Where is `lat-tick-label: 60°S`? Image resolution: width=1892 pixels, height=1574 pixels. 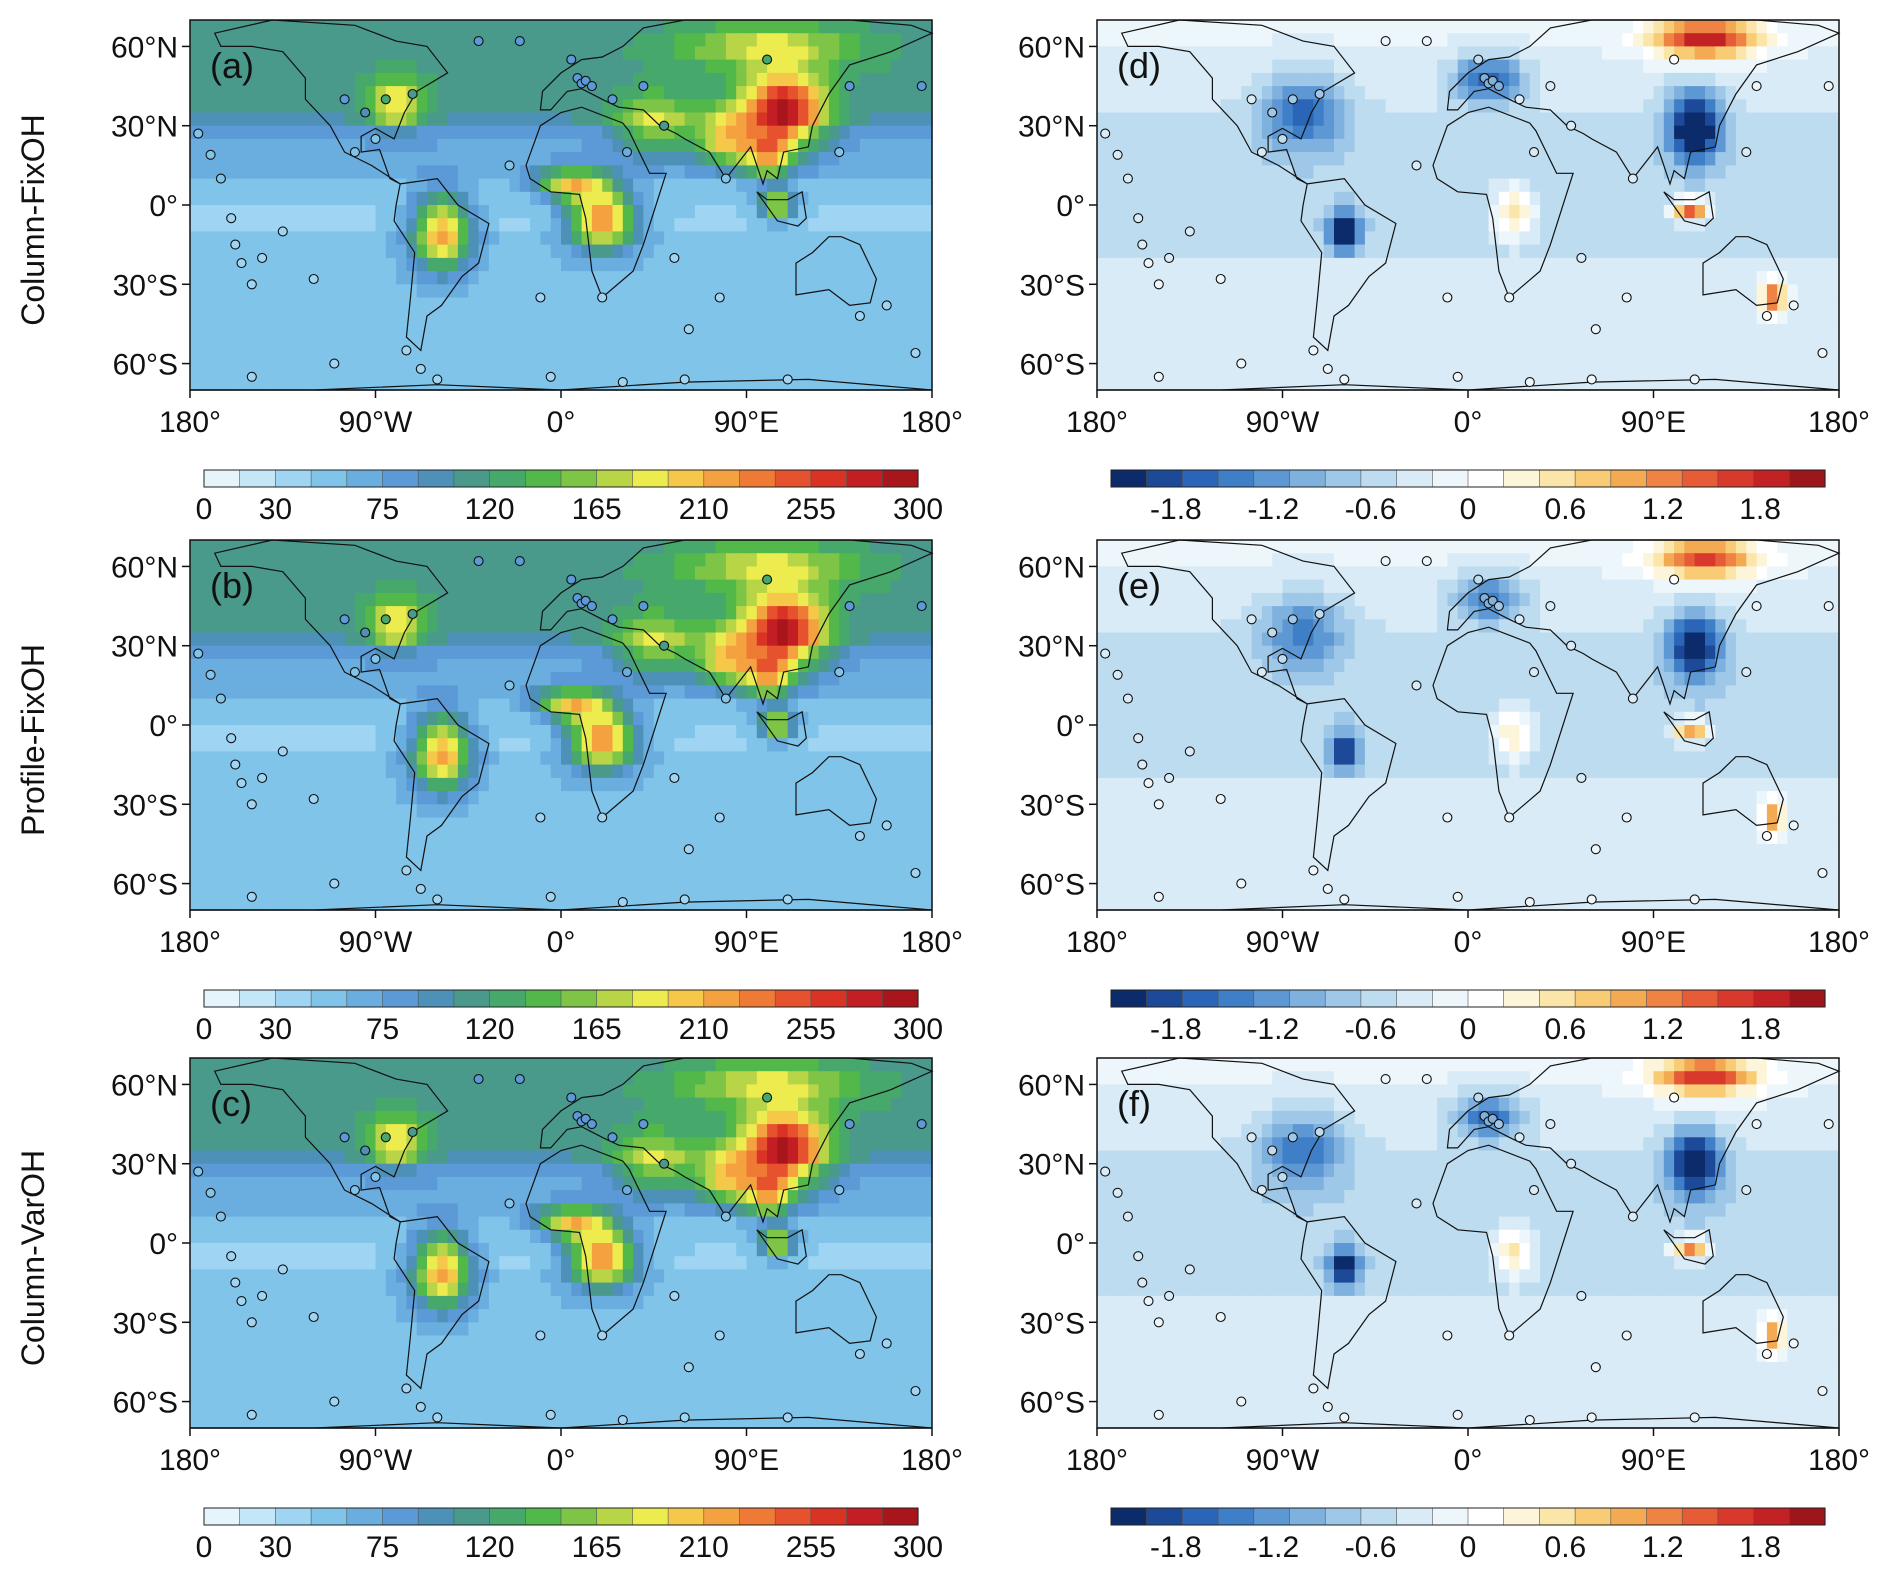 lat-tick-label: 60°S is located at coordinates (145, 885).